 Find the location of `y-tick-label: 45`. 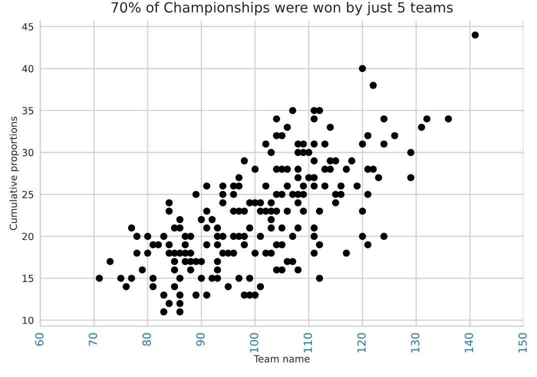

y-tick-label: 45 is located at coordinates (28, 26).